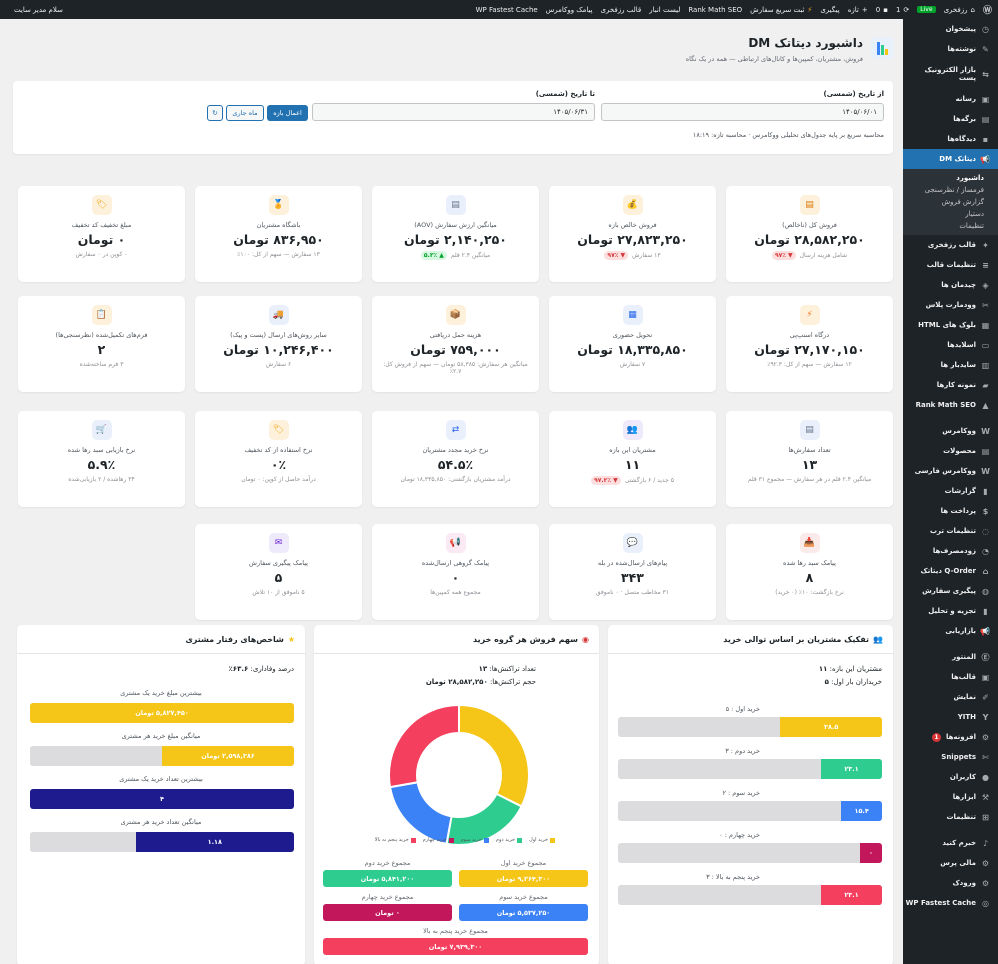 Image resolution: width=998 pixels, height=964 pixels. What do you see at coordinates (971, 226) in the screenshot?
I see `submenu-item: تنظیمات` at bounding box center [971, 226].